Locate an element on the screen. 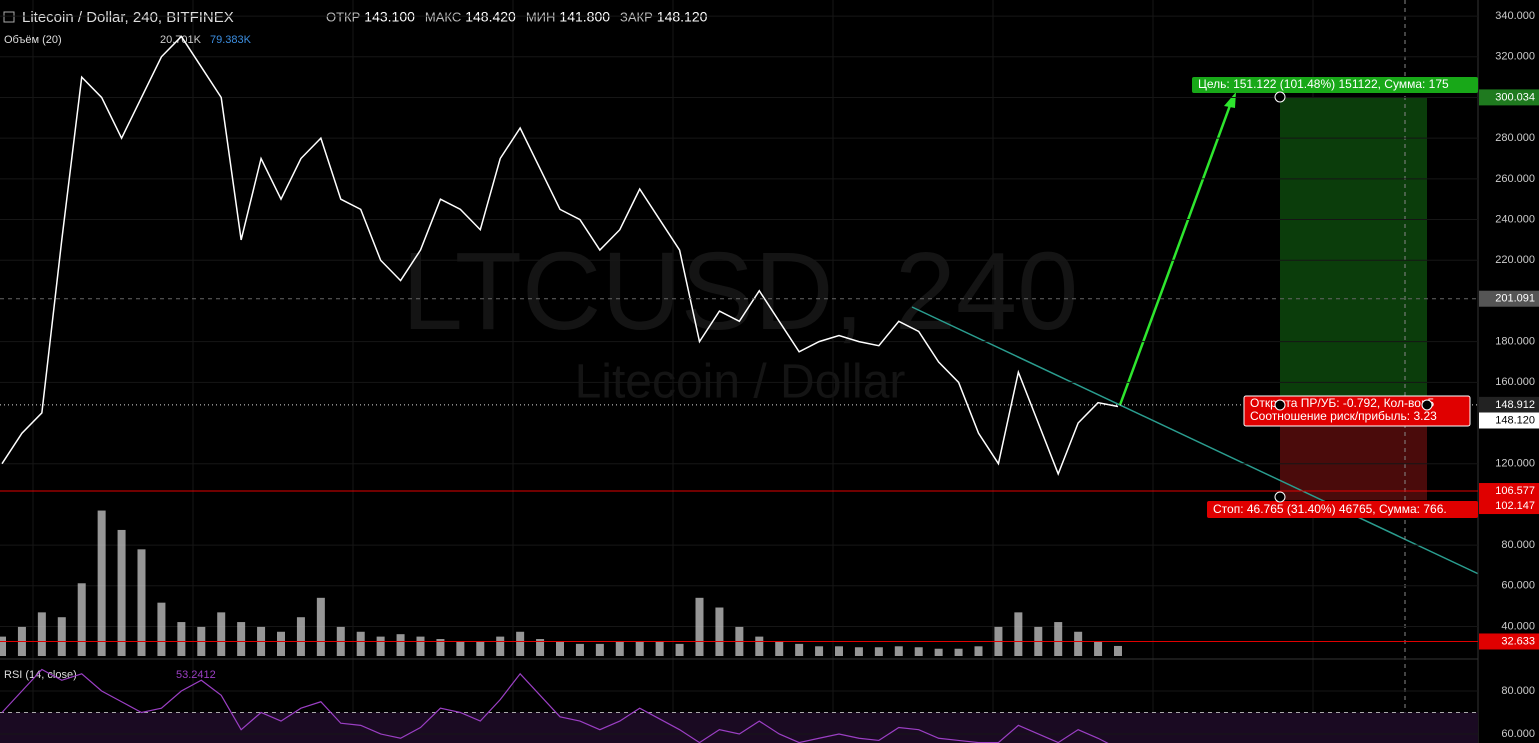 The height and width of the screenshot is (743, 1539). rsi-line is located at coordinates (555, 705).